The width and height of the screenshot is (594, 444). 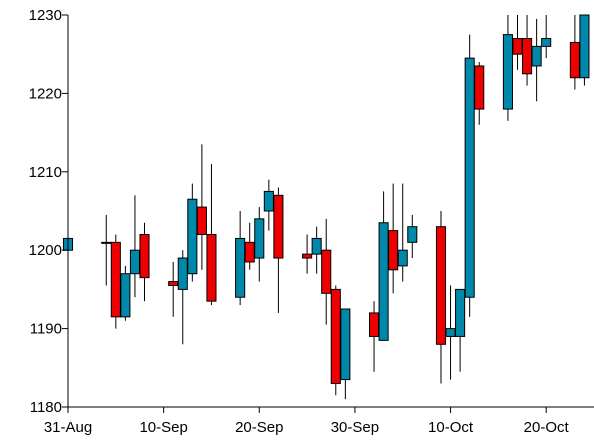 I want to click on x-tick-label: 10-Sep, so click(x=163, y=427).